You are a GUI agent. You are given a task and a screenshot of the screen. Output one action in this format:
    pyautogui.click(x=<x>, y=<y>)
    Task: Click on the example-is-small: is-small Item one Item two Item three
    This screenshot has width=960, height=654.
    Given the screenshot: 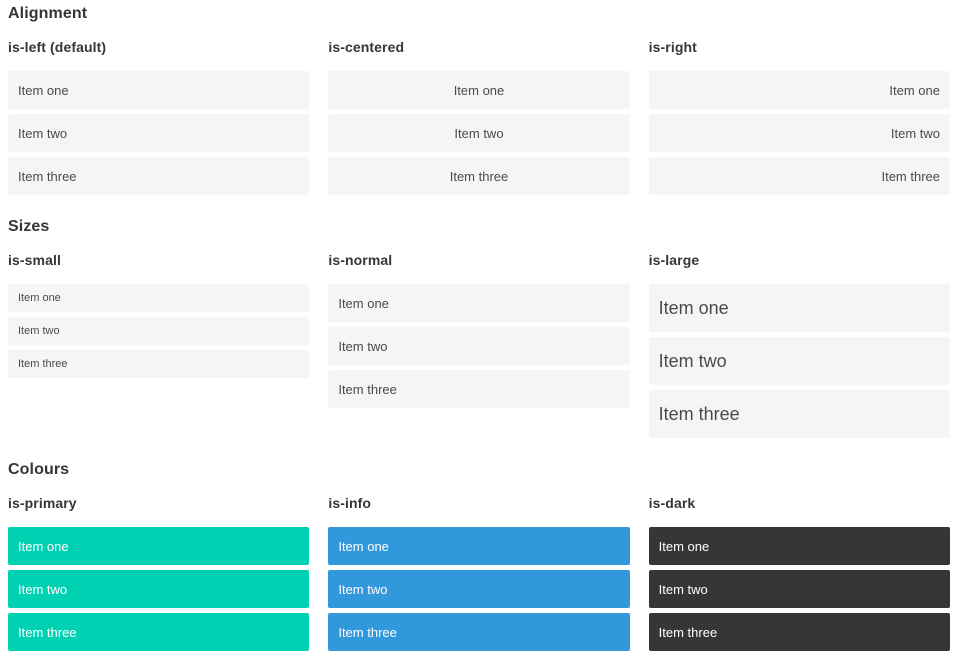 What is the action you would take?
    pyautogui.click(x=159, y=315)
    